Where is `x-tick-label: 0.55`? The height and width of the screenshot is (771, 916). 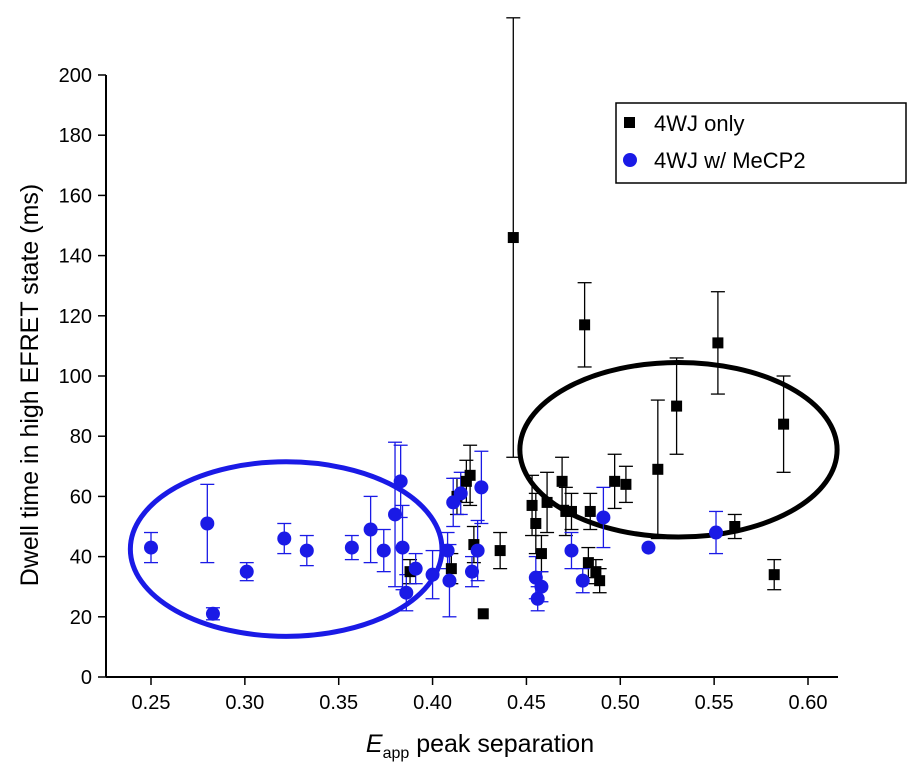 x-tick-label: 0.55 is located at coordinates (714, 703).